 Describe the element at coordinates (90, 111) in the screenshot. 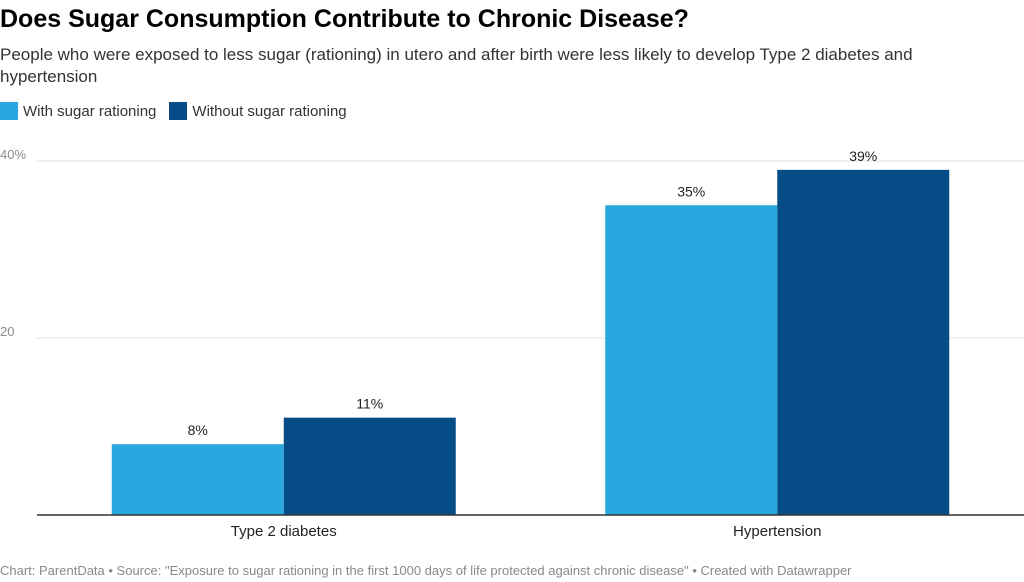

I see `legend-label-with-rationing: With sugar rationing` at that location.